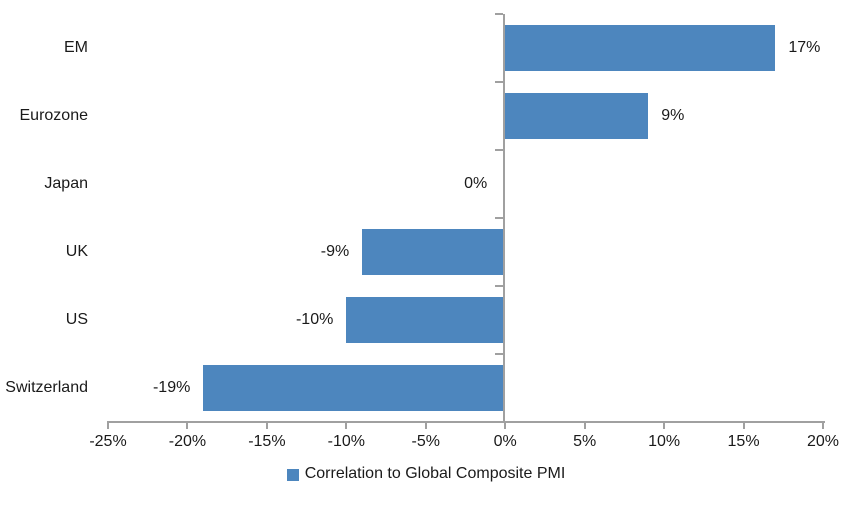  What do you see at coordinates (804, 47) in the screenshot?
I see `value-label-em: 17%` at bounding box center [804, 47].